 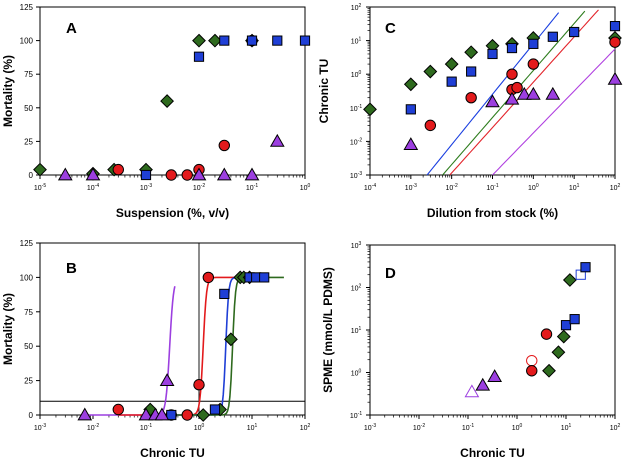 I want to click on x-tick-label: 10⁻⁵, so click(x=40, y=187).